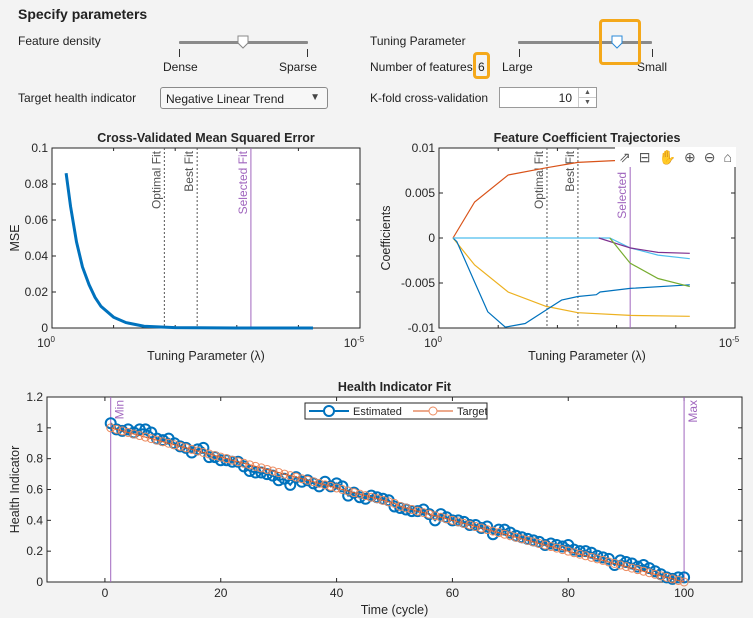  What do you see at coordinates (585, 42) in the screenshot?
I see `tuning-parameter-track` at bounding box center [585, 42].